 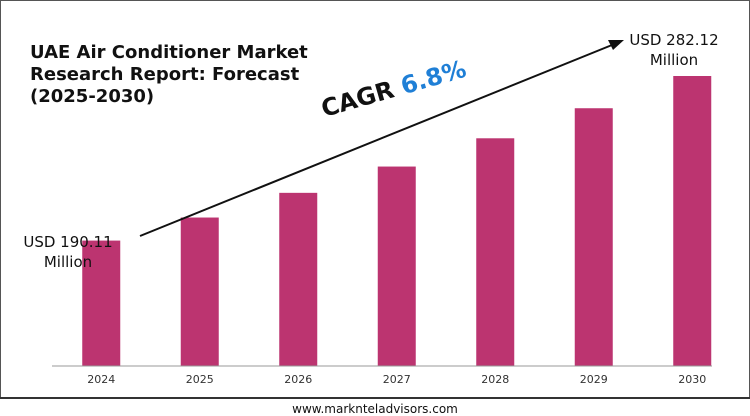 I want to click on x-tick-2024: 2024, so click(x=101, y=379).